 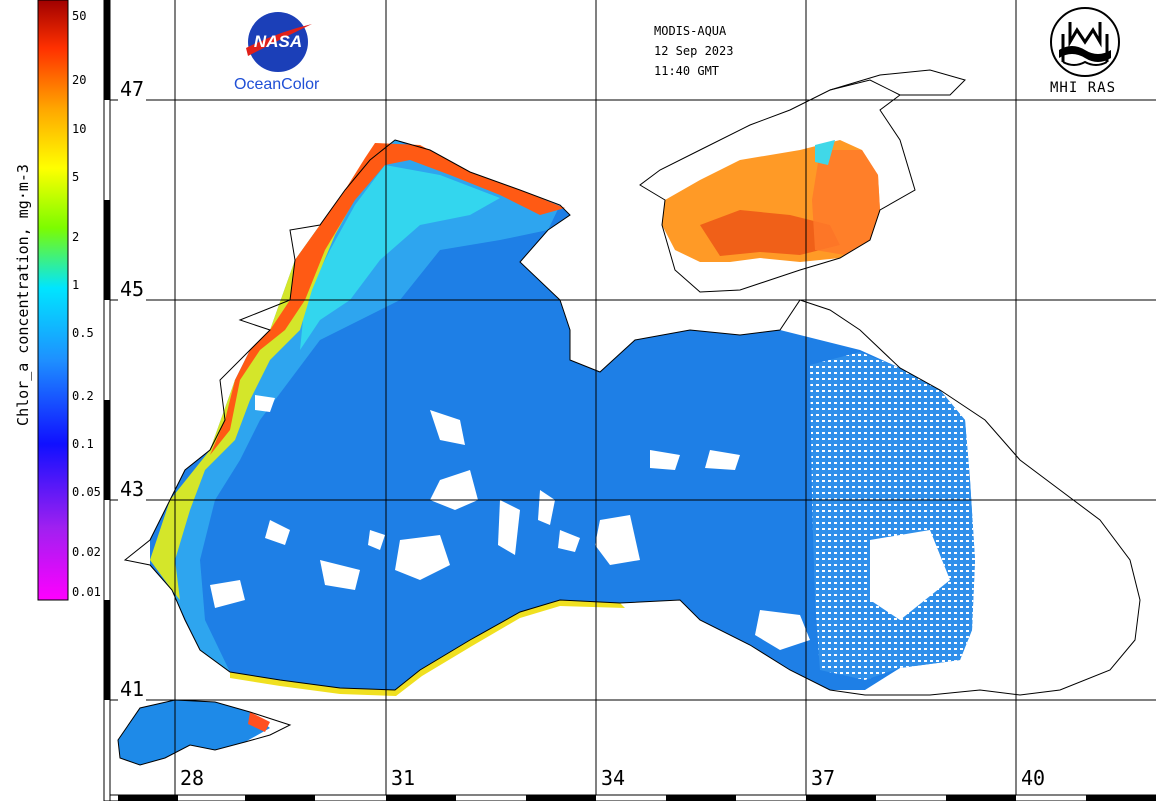 What do you see at coordinates (613, 778) in the screenshot?
I see `longitude-label: 34` at bounding box center [613, 778].